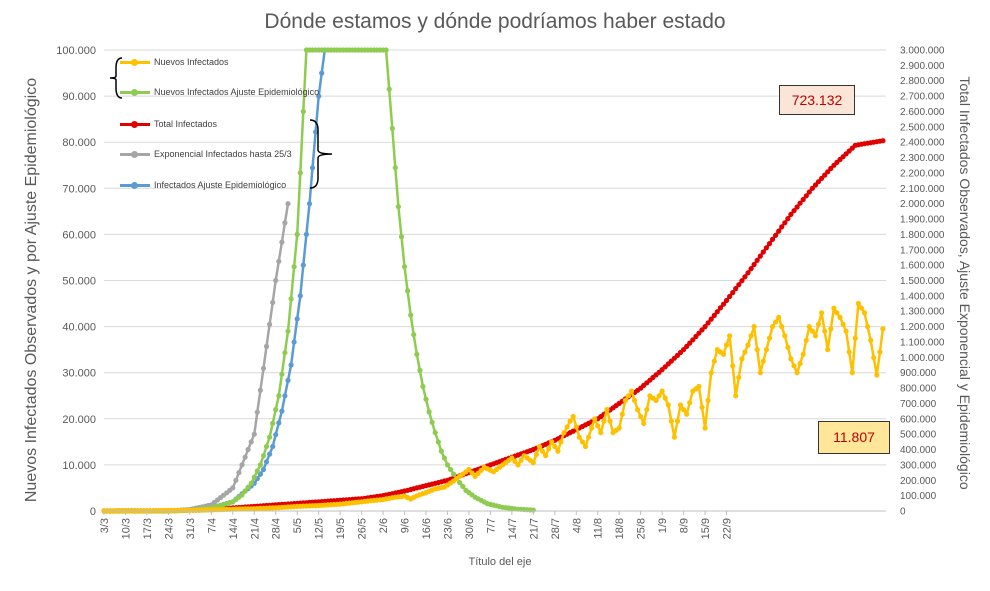  Describe the element at coordinates (168, 124) in the screenshot. I see `legend-item: Total Infectados` at that location.